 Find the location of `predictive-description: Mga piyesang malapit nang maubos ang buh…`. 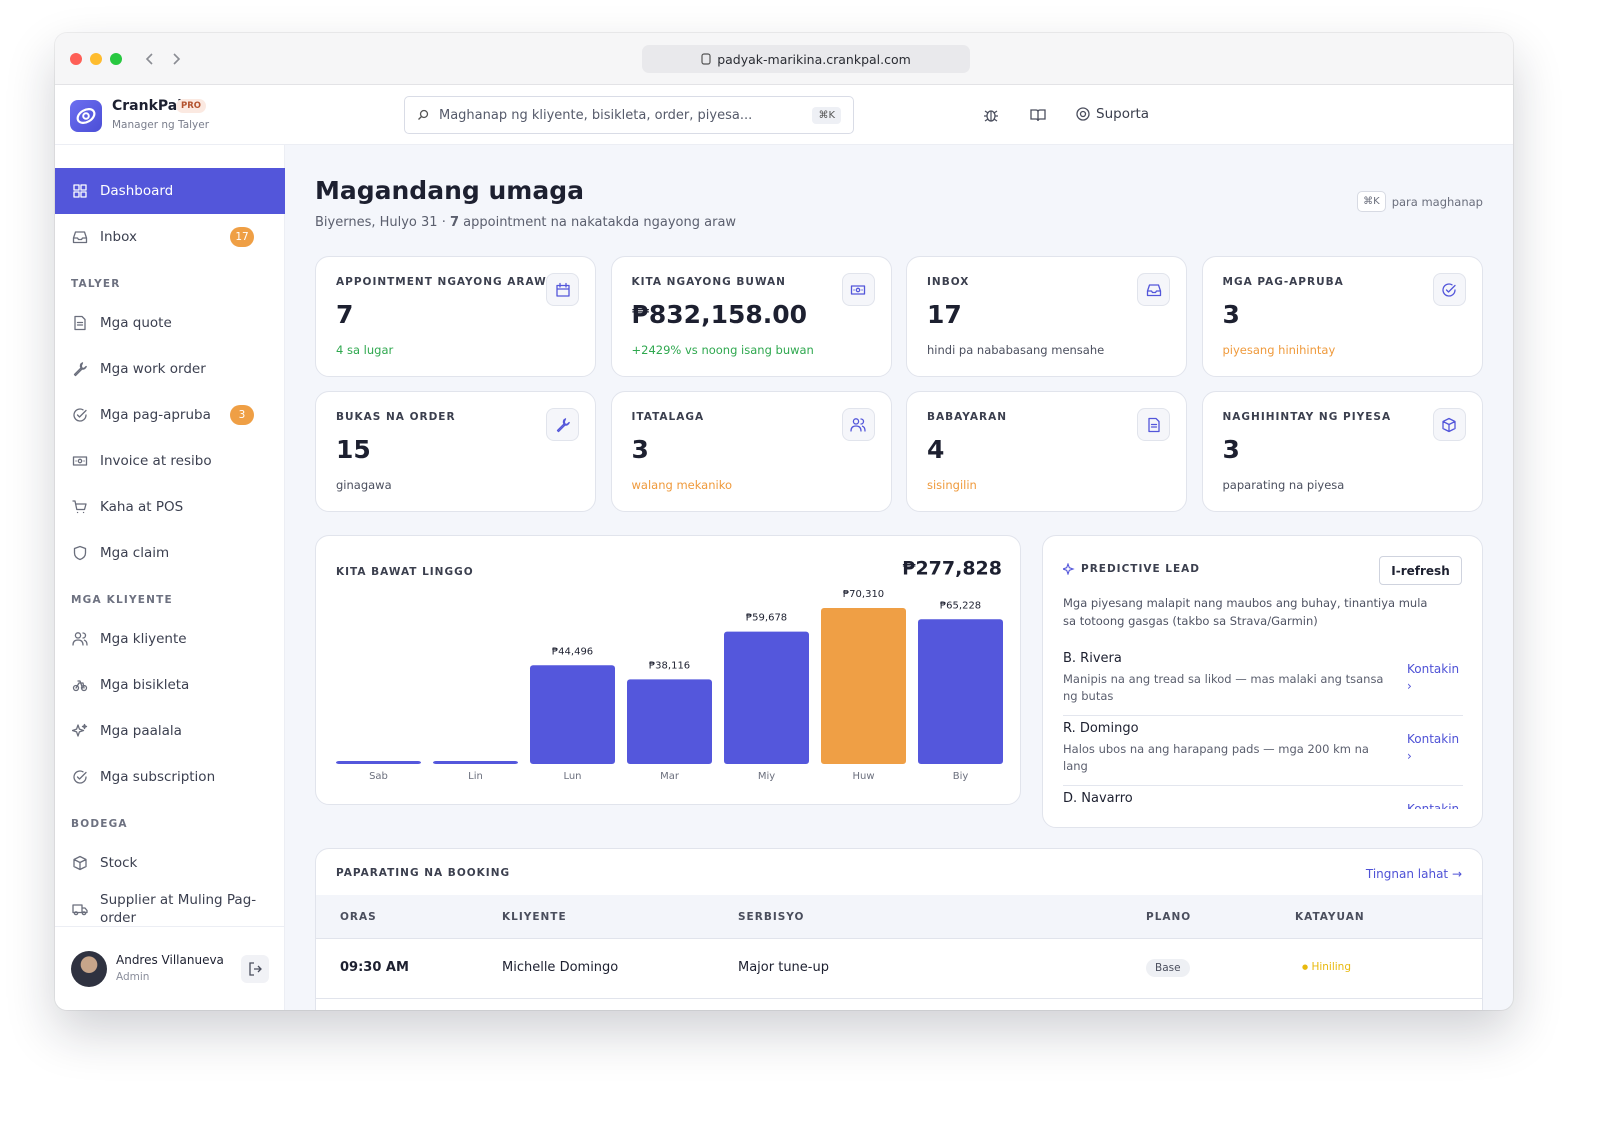

predictive-description: Mga piyesang malapit nang maubos ang buh… is located at coordinates (1245, 612).